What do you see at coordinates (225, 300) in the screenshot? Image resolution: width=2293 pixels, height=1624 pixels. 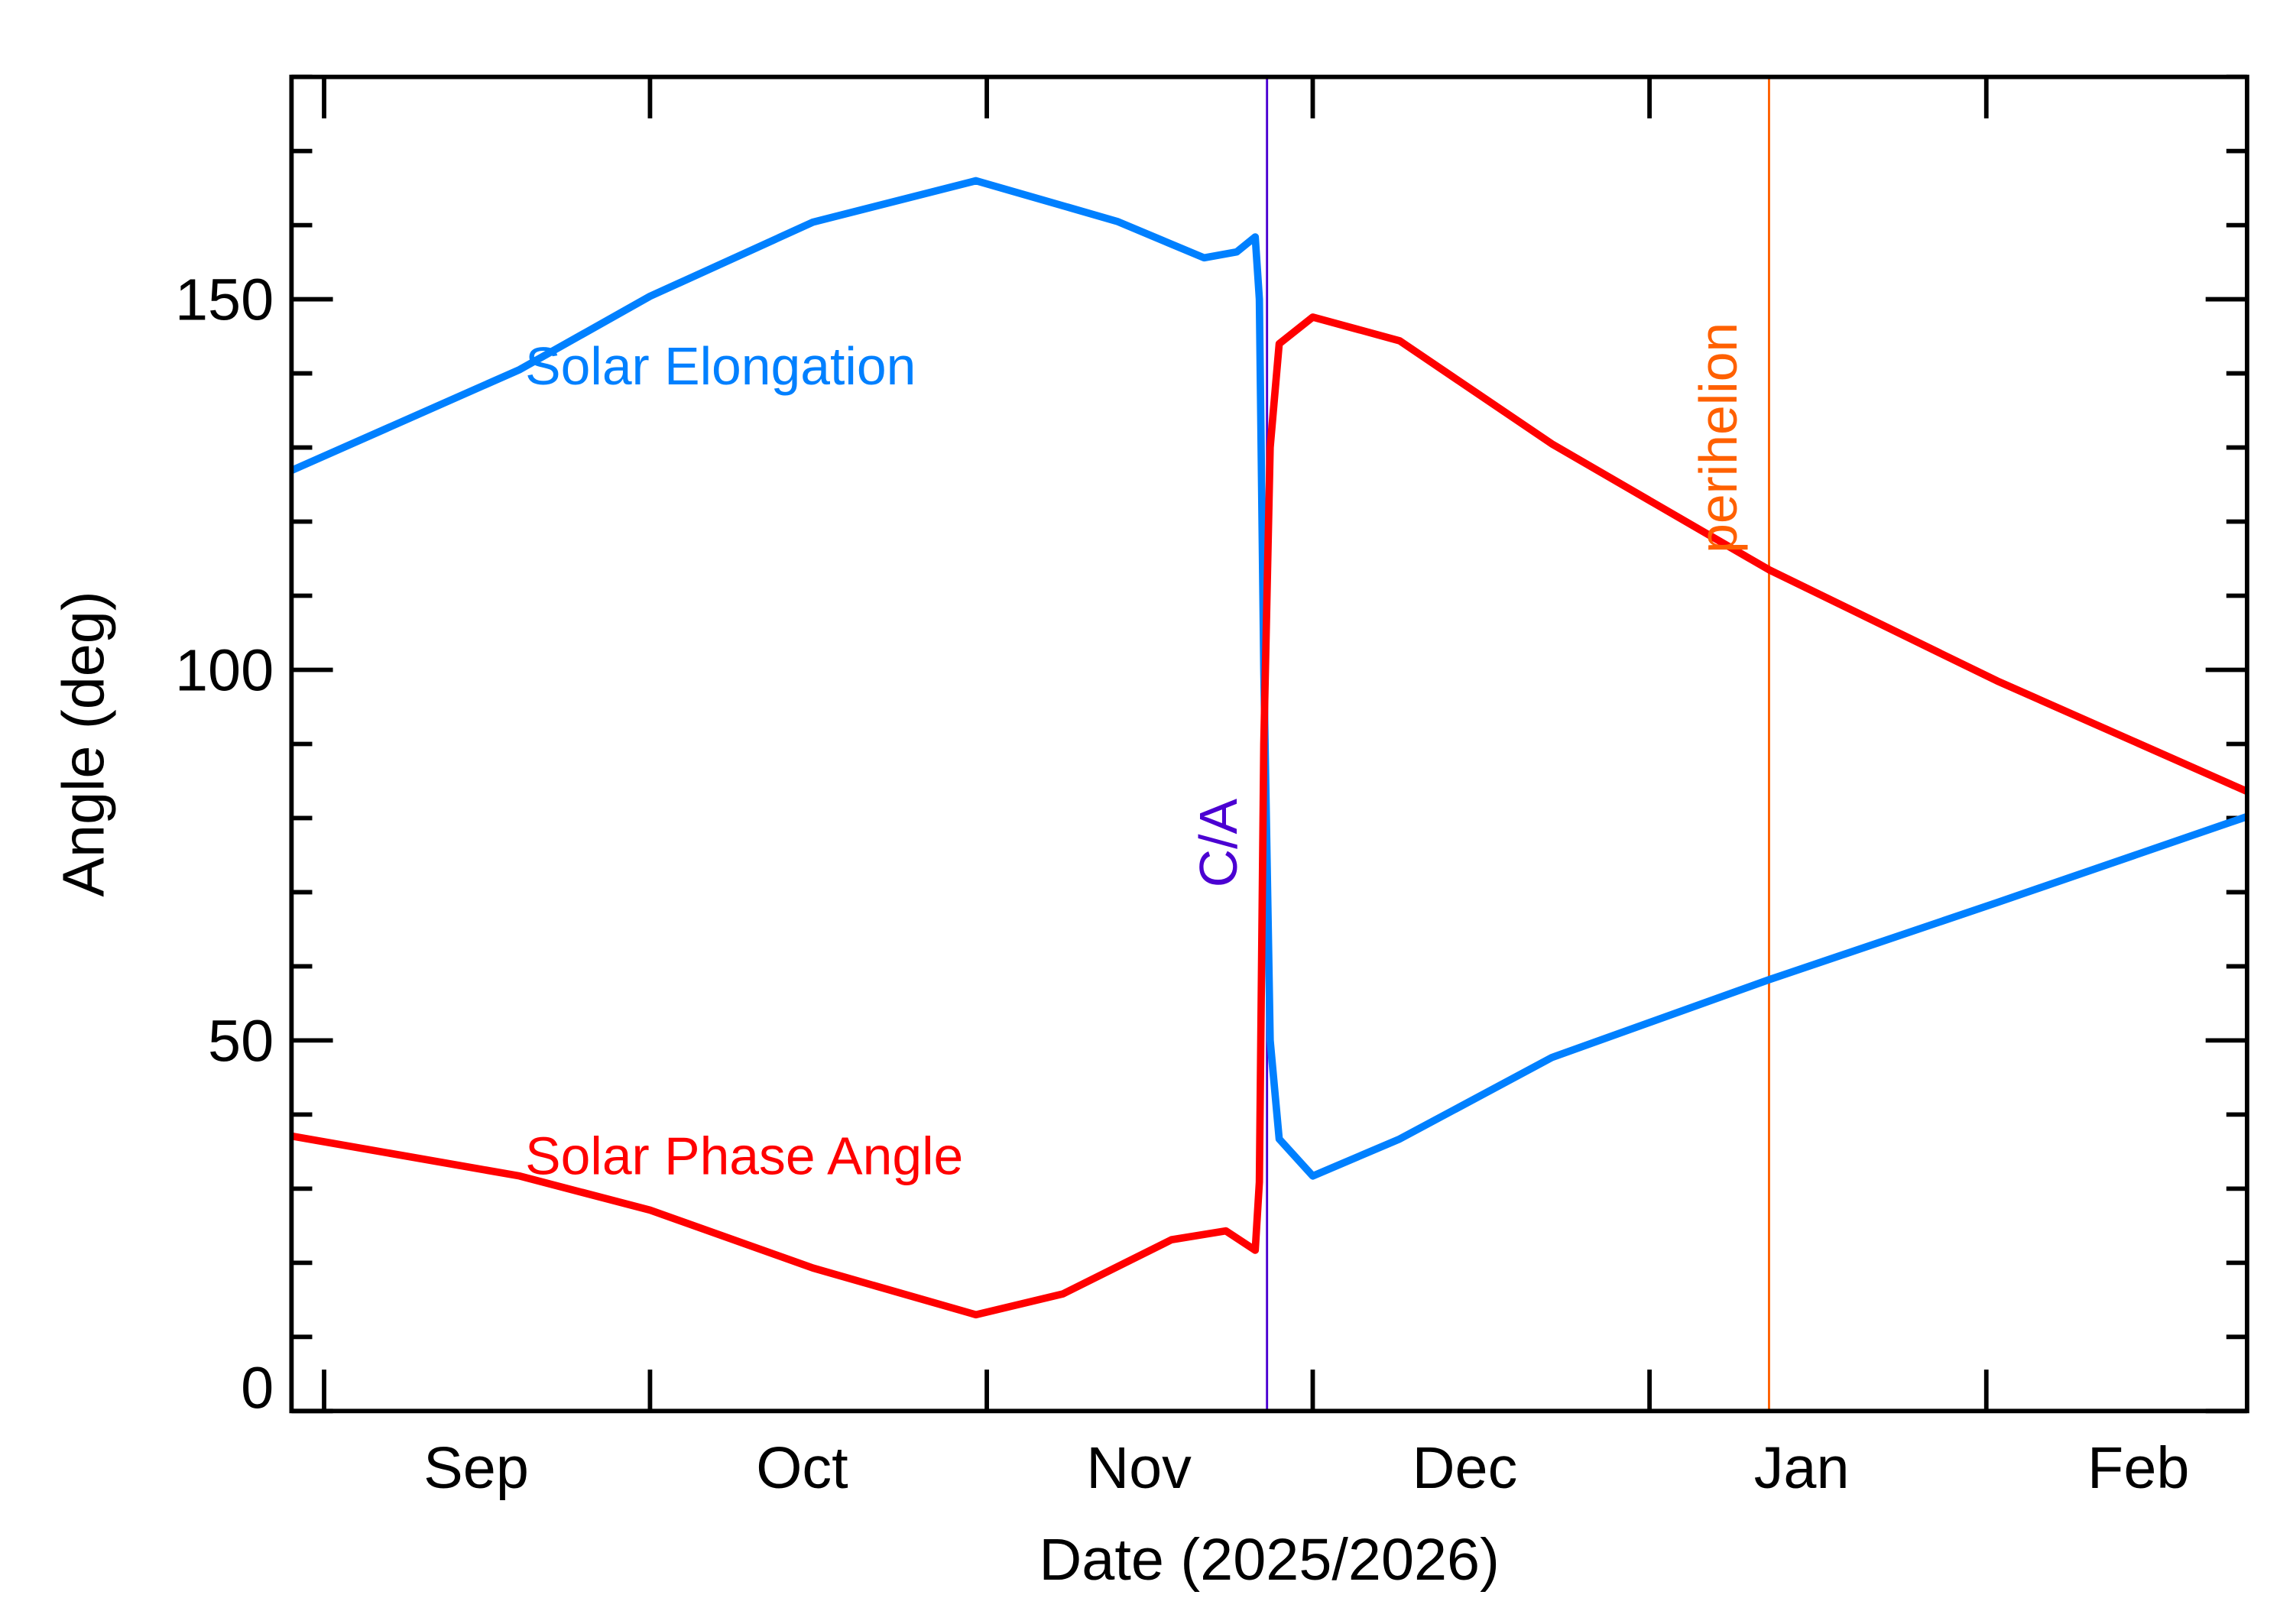 I see `y-tick-label: 150` at bounding box center [225, 300].